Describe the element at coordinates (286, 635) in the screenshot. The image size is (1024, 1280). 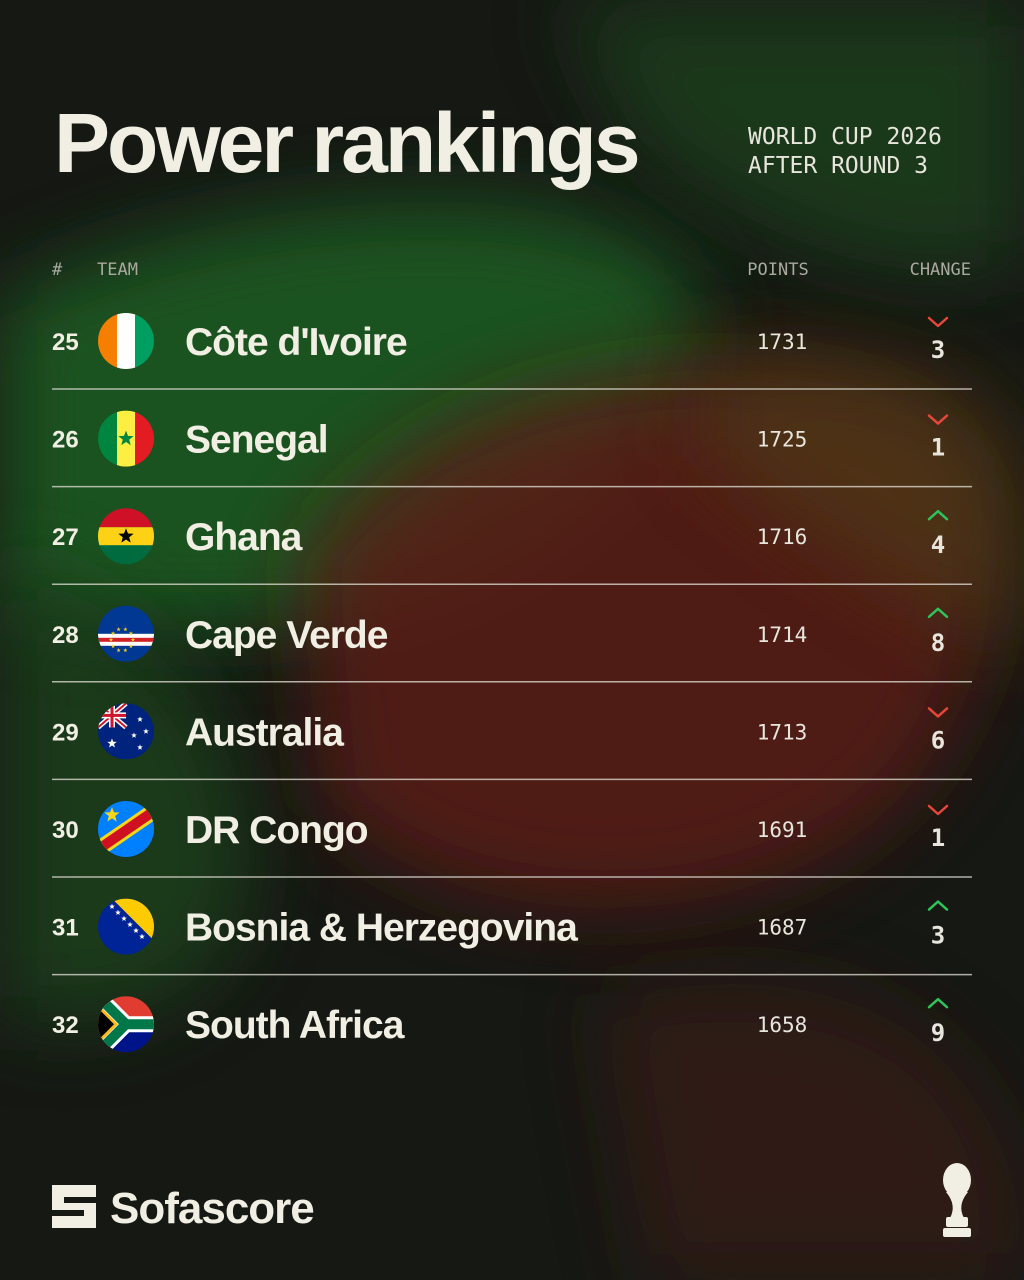
I see `team-name: Cape Verde` at that location.